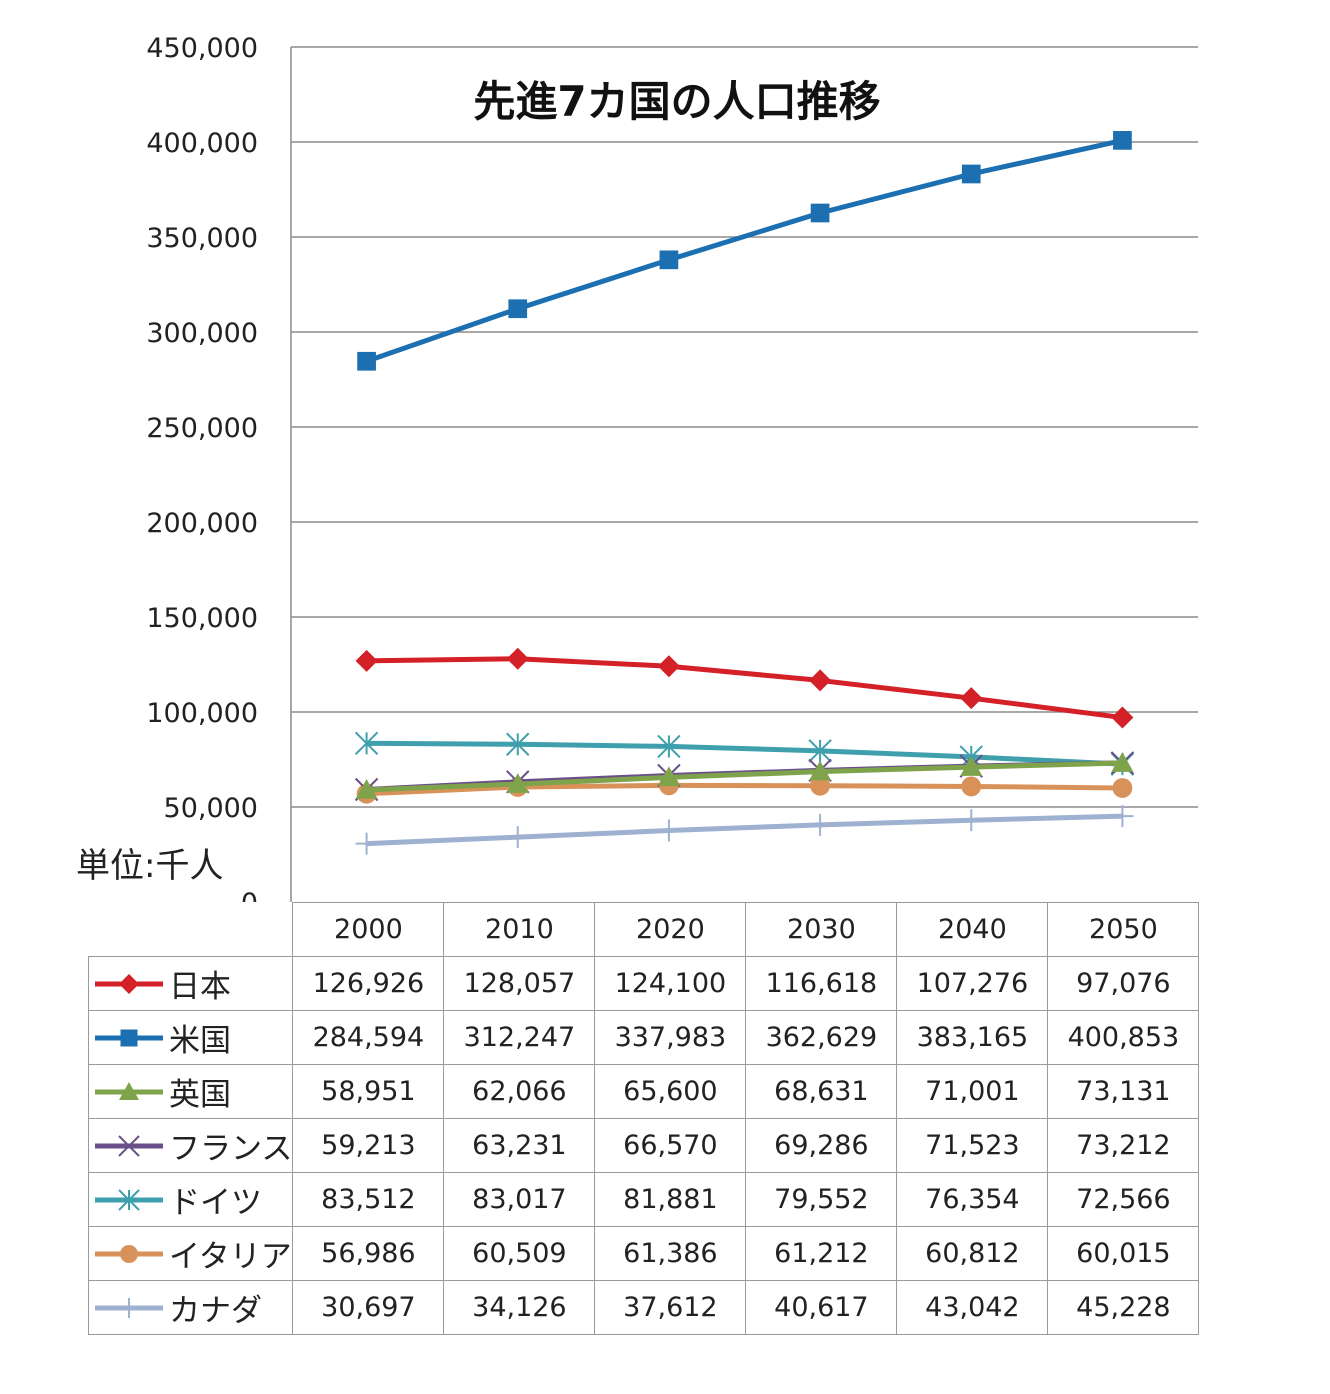 The image size is (1330, 1394). I want to click on data-cell: 312,247, so click(519, 1037).